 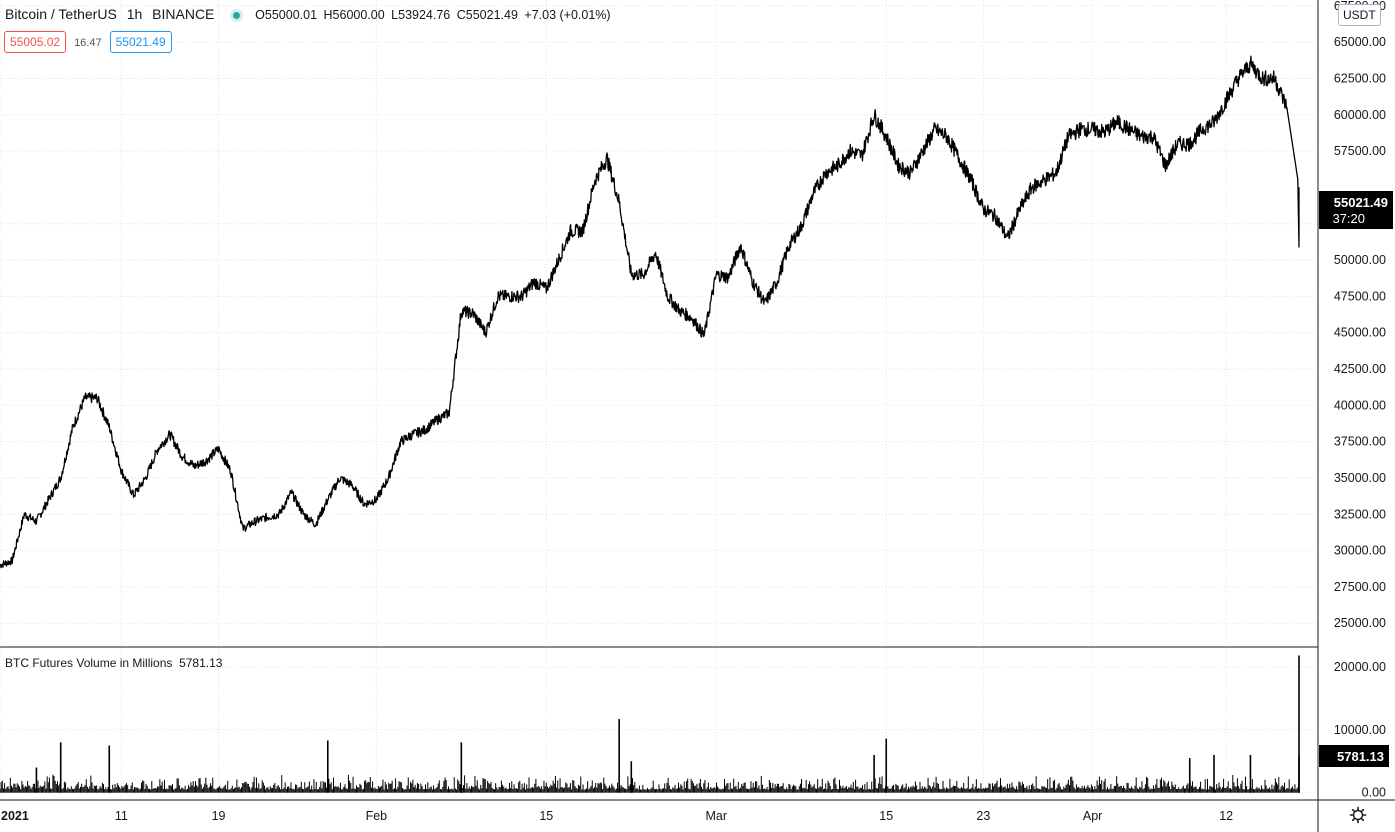 I want to click on volume-tick-label: 20000.00, so click(x=1360, y=667).